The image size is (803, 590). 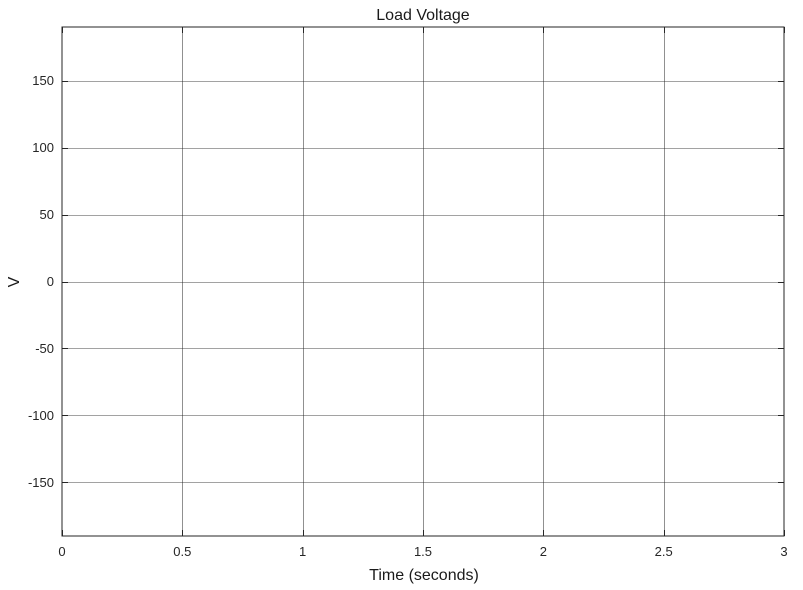 What do you see at coordinates (664, 551) in the screenshot?
I see `x-tick-label: 2.5` at bounding box center [664, 551].